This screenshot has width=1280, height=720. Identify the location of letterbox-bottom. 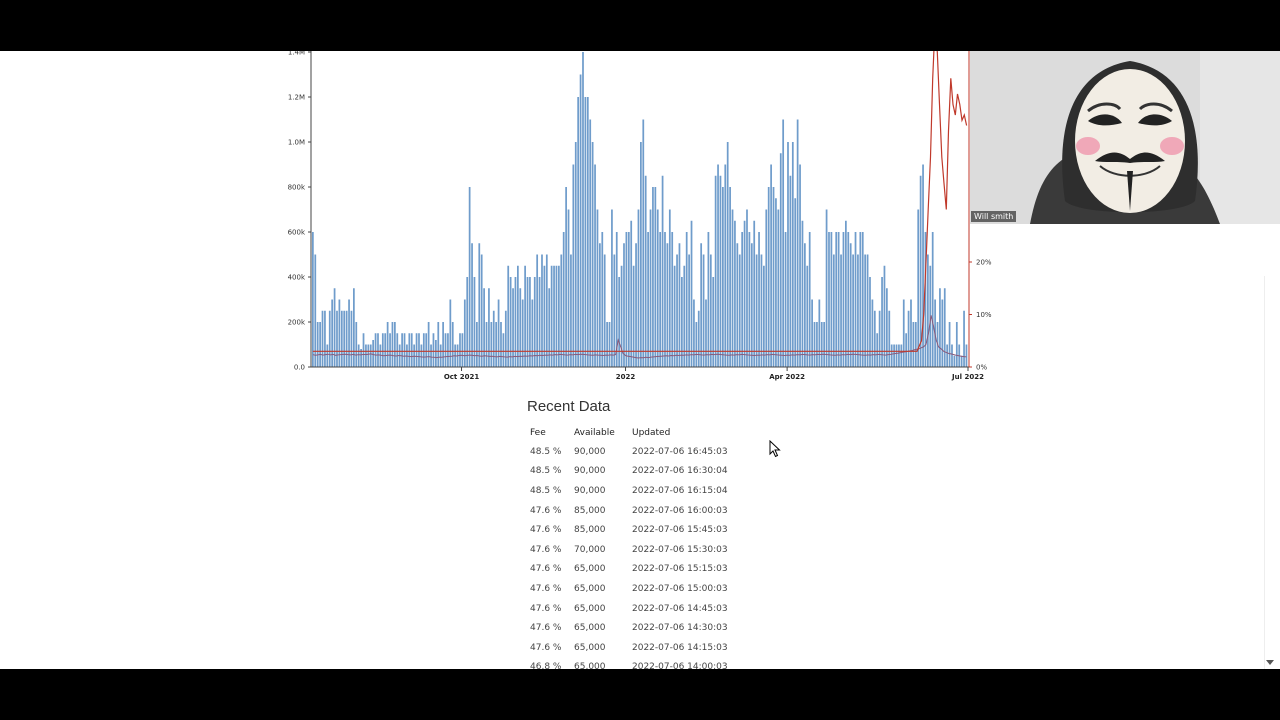
(640, 694).